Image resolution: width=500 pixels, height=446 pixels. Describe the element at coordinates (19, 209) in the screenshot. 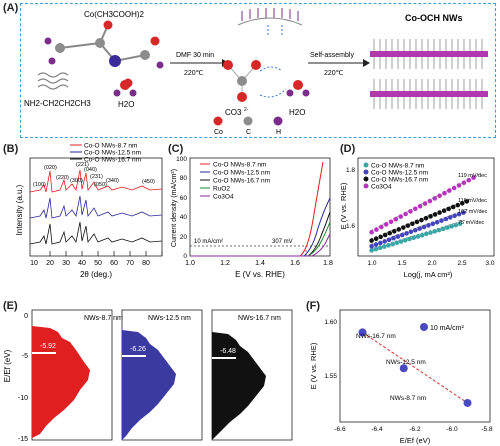

I see `b-ylabel: Intensity (a.u.)` at that location.